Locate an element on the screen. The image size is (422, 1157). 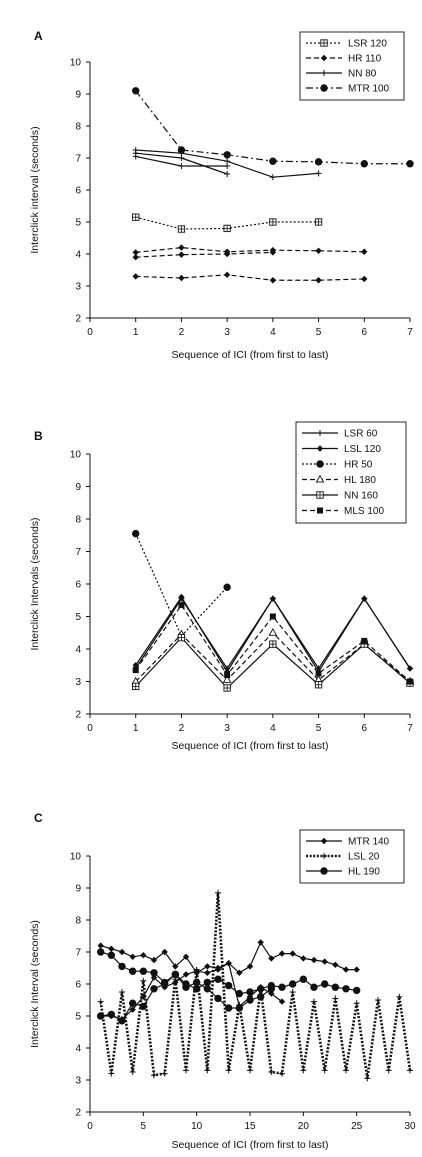
x-tick-label: 10 is located at coordinates (197, 1126).